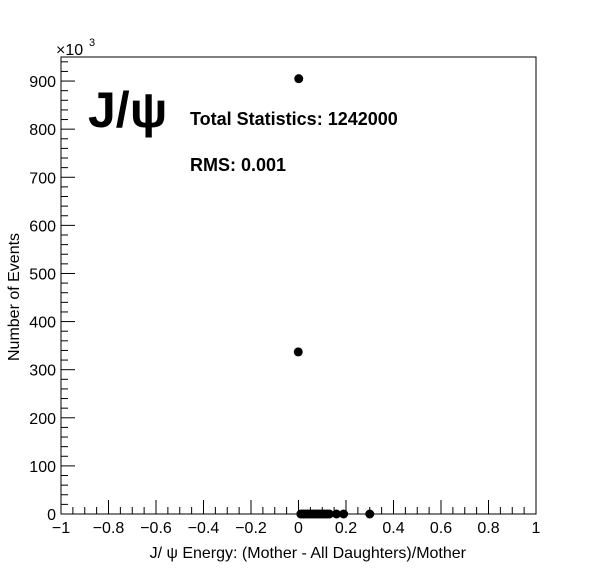  What do you see at coordinates (251, 528) in the screenshot?
I see `x-tick-label: −0.2` at bounding box center [251, 528].